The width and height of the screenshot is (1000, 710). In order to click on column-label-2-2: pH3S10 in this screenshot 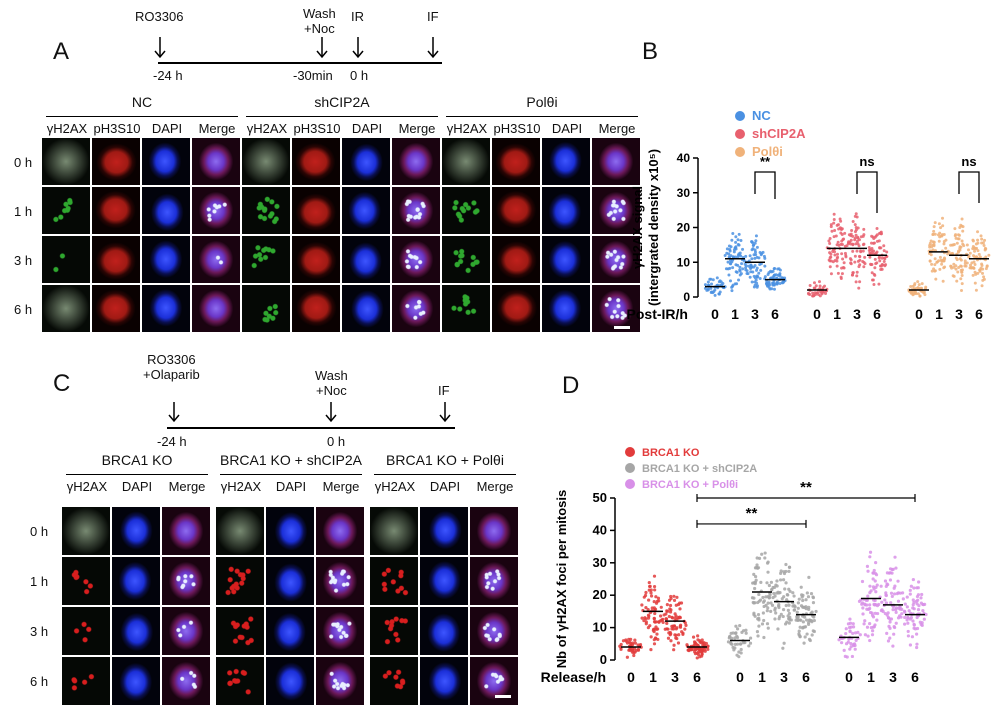, I will do `click(317, 128)`.